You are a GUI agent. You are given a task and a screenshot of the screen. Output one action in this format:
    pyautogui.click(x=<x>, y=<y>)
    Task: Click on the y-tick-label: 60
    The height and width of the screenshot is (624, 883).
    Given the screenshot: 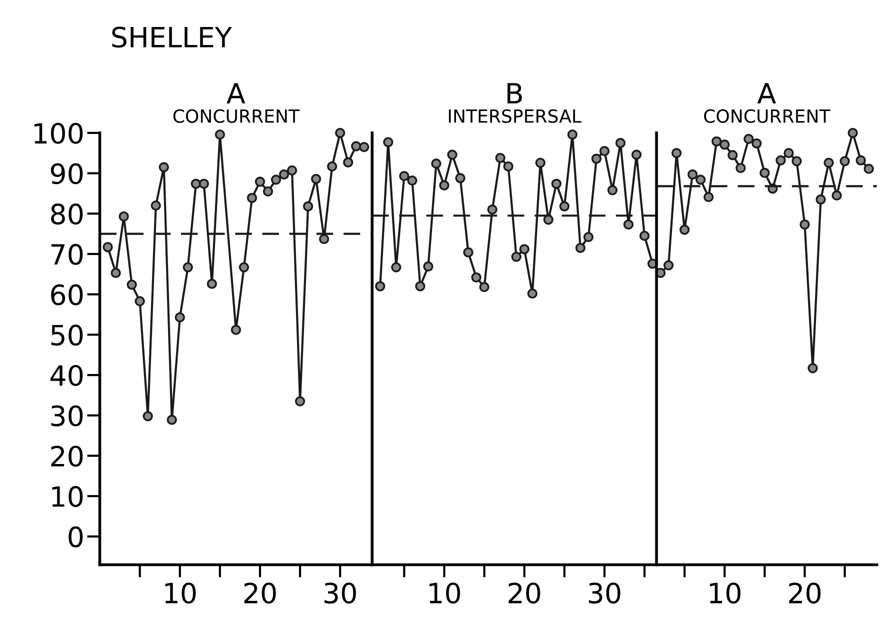 What is the action you would take?
    pyautogui.click(x=67, y=295)
    